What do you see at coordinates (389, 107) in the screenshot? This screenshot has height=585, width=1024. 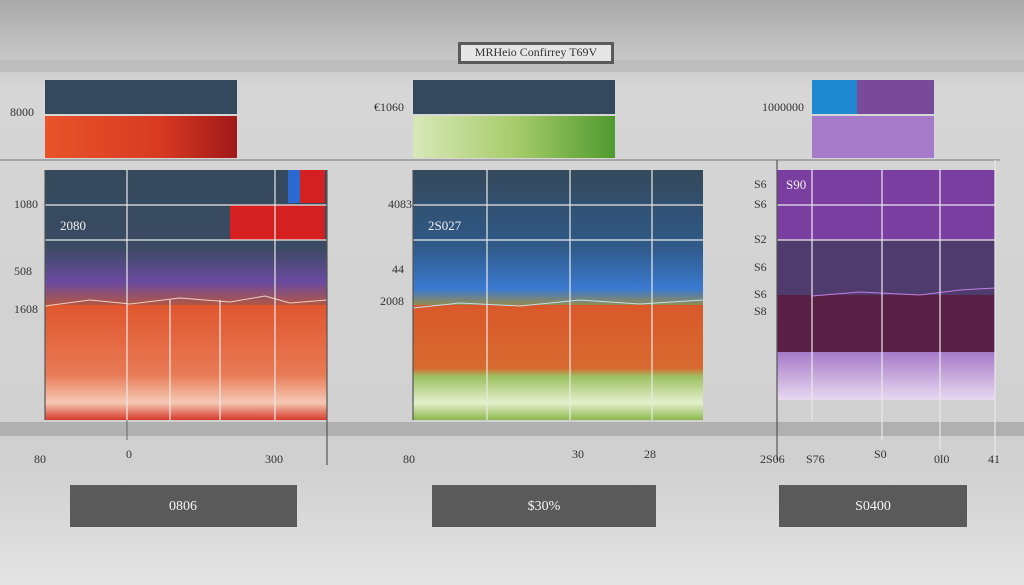 I see `top-label: €1060` at bounding box center [389, 107].